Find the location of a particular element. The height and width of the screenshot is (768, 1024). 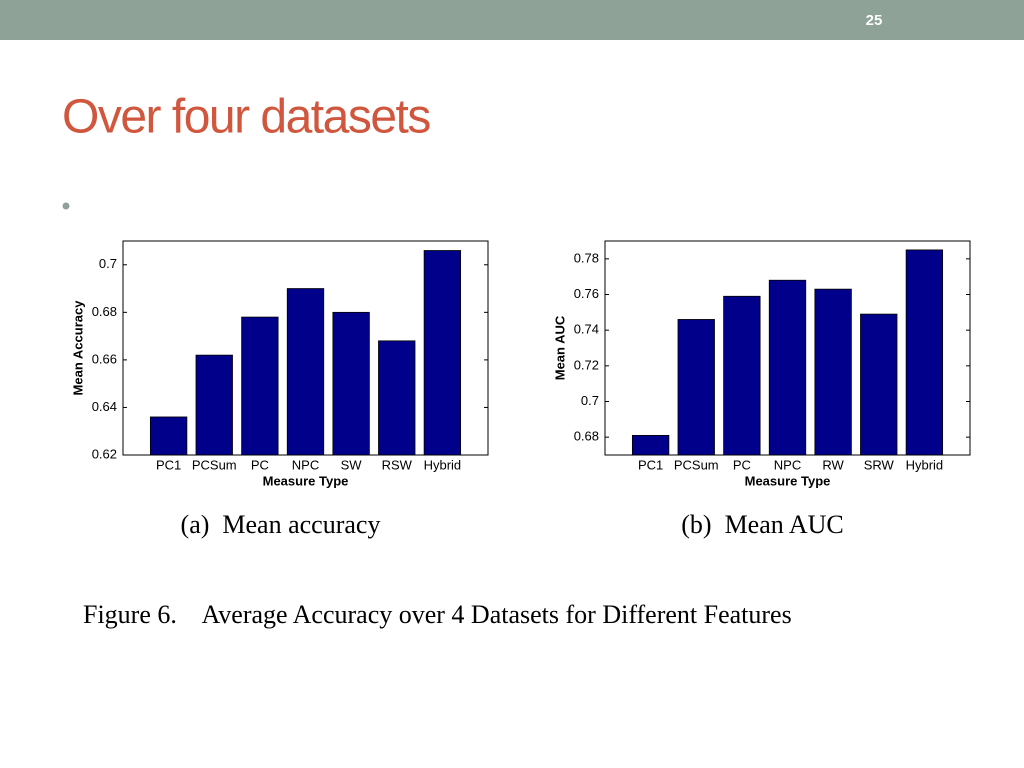

chart-caption: (a) Mean accuracy is located at coordinates (281, 524).